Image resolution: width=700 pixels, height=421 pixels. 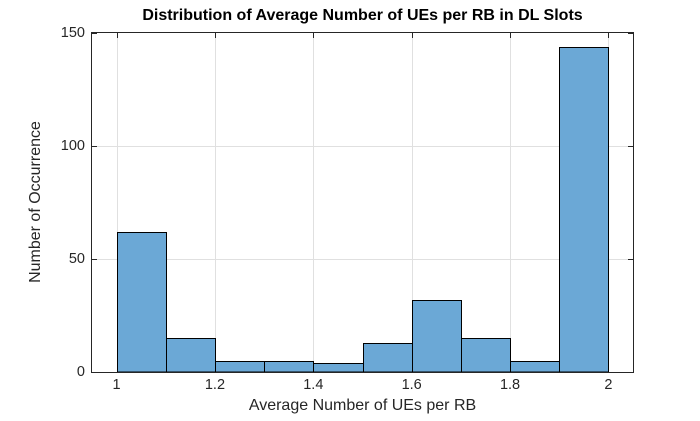 I want to click on y-tick-label: 50, so click(x=76, y=259).